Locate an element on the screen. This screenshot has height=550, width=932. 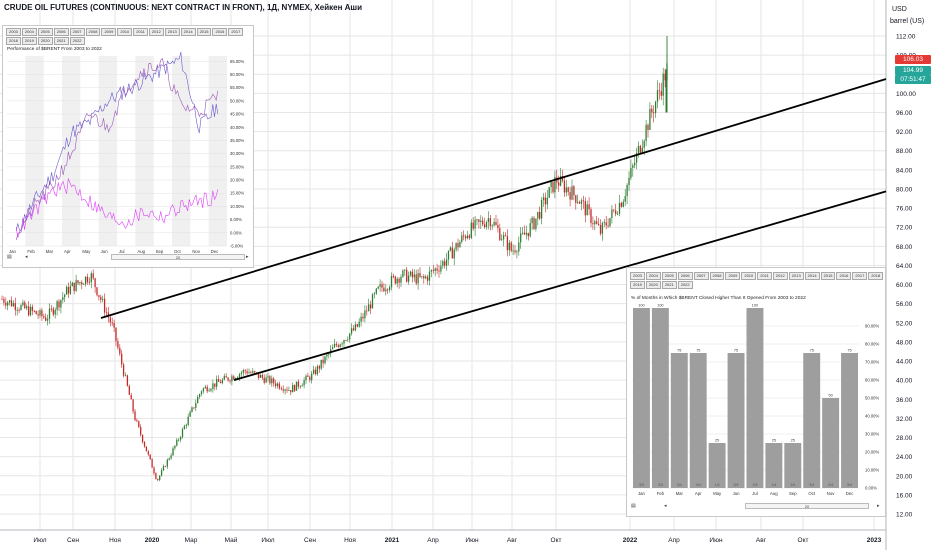
x-tick-label: Июл is located at coordinates (39, 540).